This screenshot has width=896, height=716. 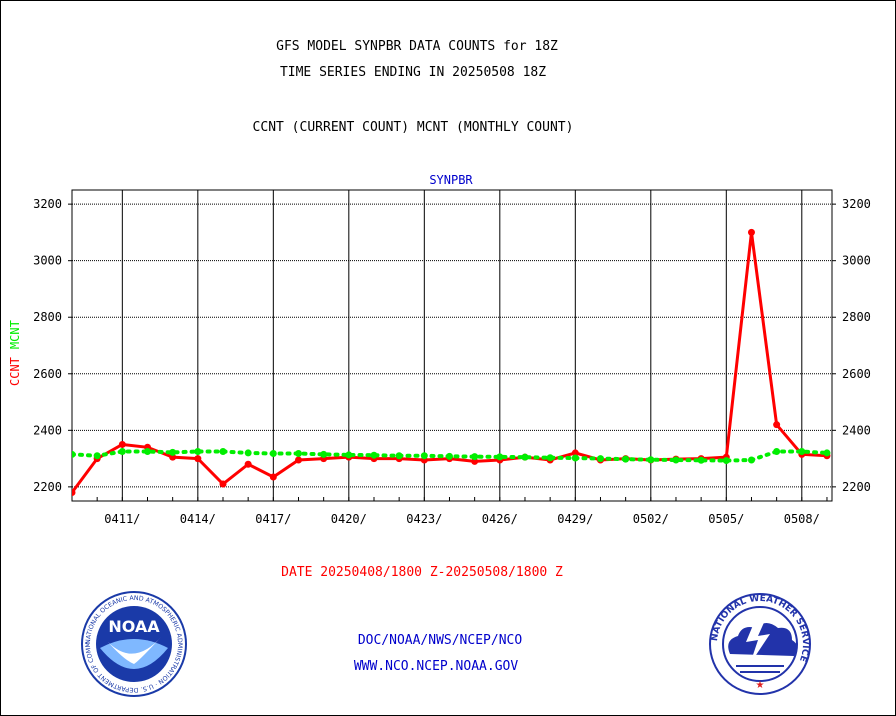 I want to click on date-range: DATE 20250408/1800 Z-20250508/1800 Z, so click(x=422, y=572).